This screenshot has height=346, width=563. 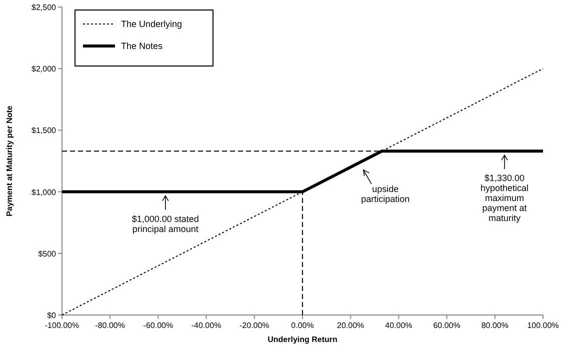 What do you see at coordinates (158, 325) in the screenshot?
I see `x-tick-label: -60.00%` at bounding box center [158, 325].